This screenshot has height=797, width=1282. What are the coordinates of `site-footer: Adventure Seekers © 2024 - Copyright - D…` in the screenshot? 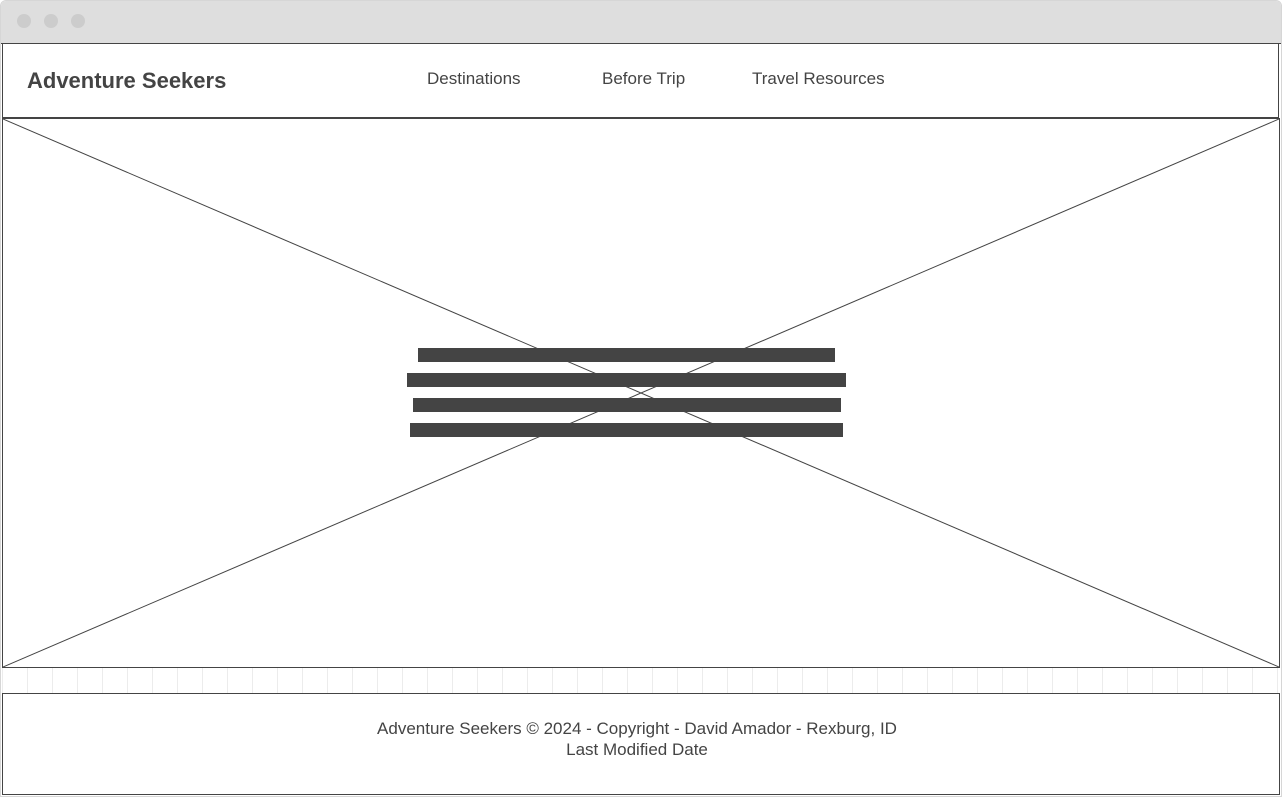 It's located at (641, 744).